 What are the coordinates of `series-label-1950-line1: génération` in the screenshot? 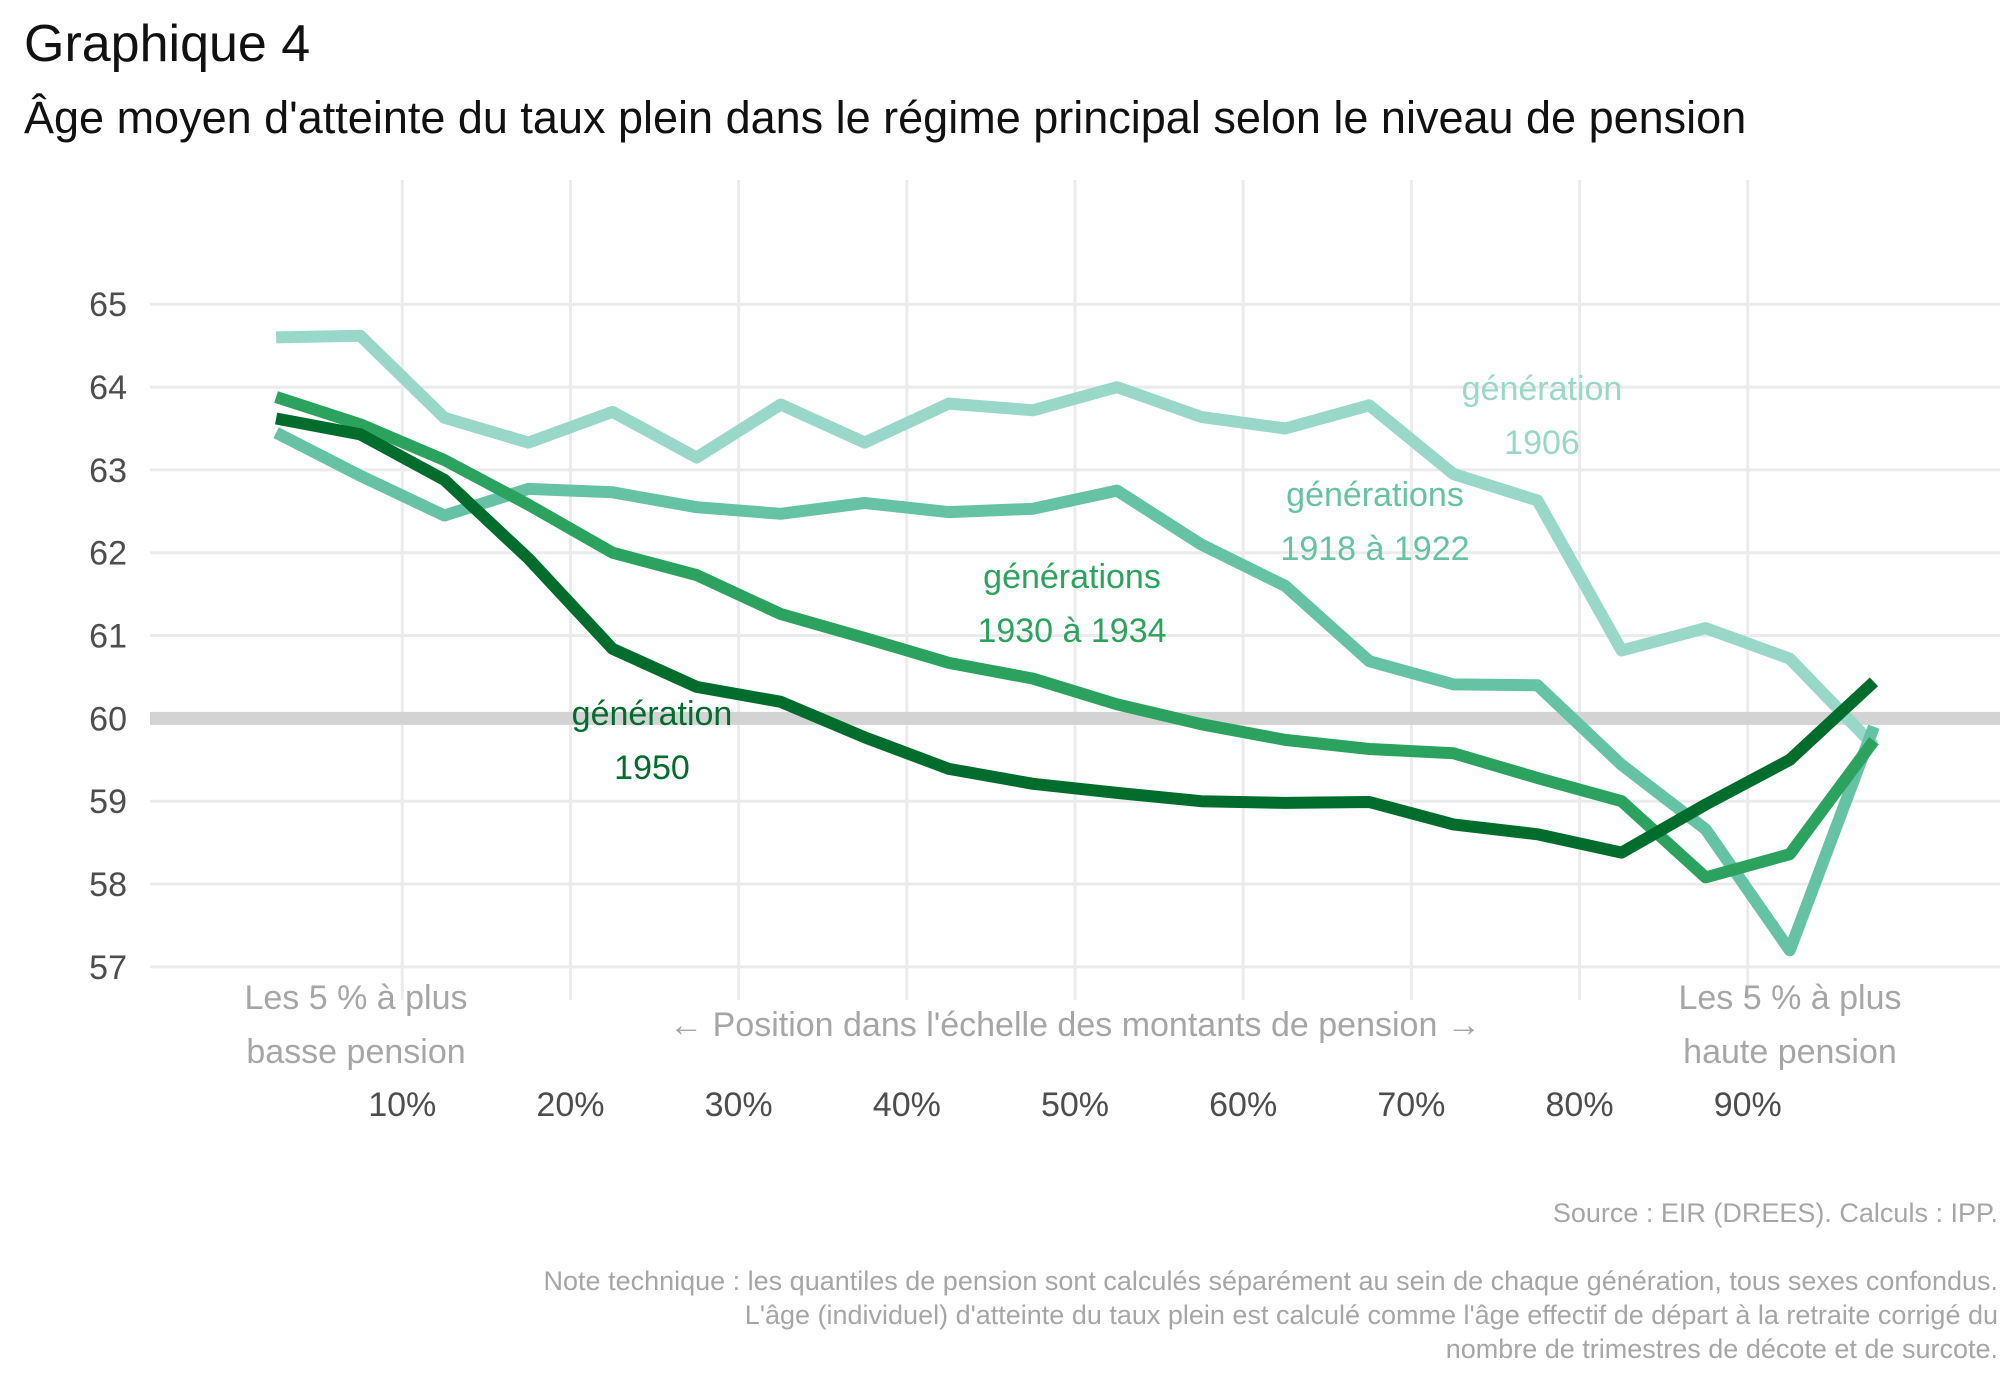 It's located at (652, 714).